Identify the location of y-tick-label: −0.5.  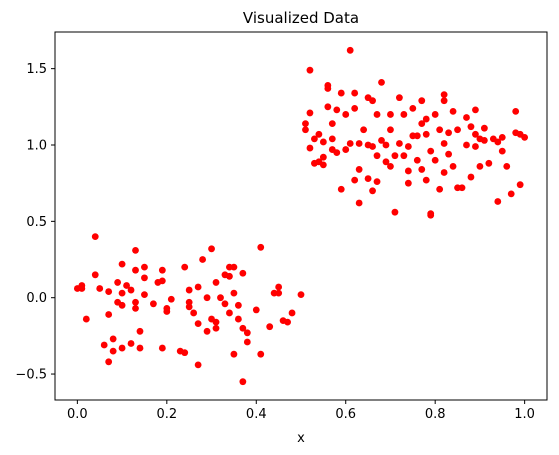
(31, 375).